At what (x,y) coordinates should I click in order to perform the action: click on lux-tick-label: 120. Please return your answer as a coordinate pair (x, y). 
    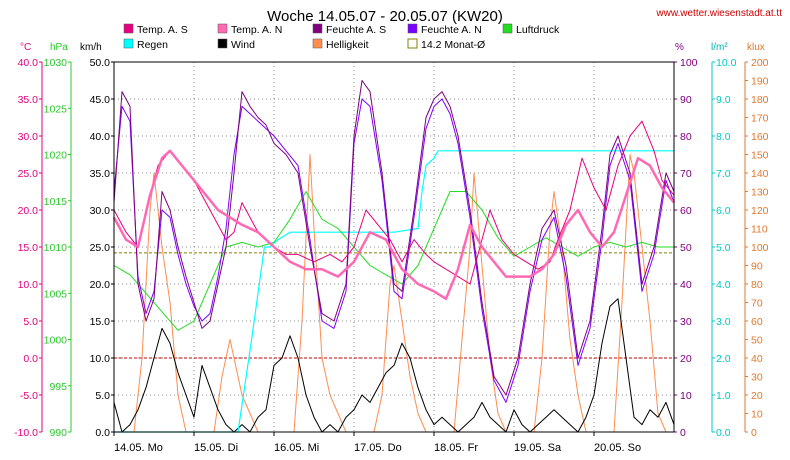
    Looking at the image, I should click on (760, 211).